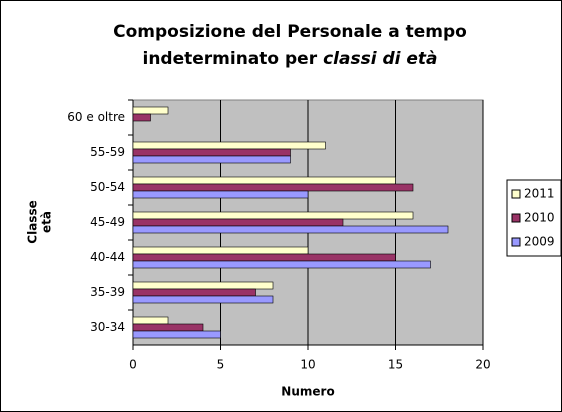 The height and width of the screenshot is (412, 562). I want to click on legend-label: 2011, so click(539, 194).